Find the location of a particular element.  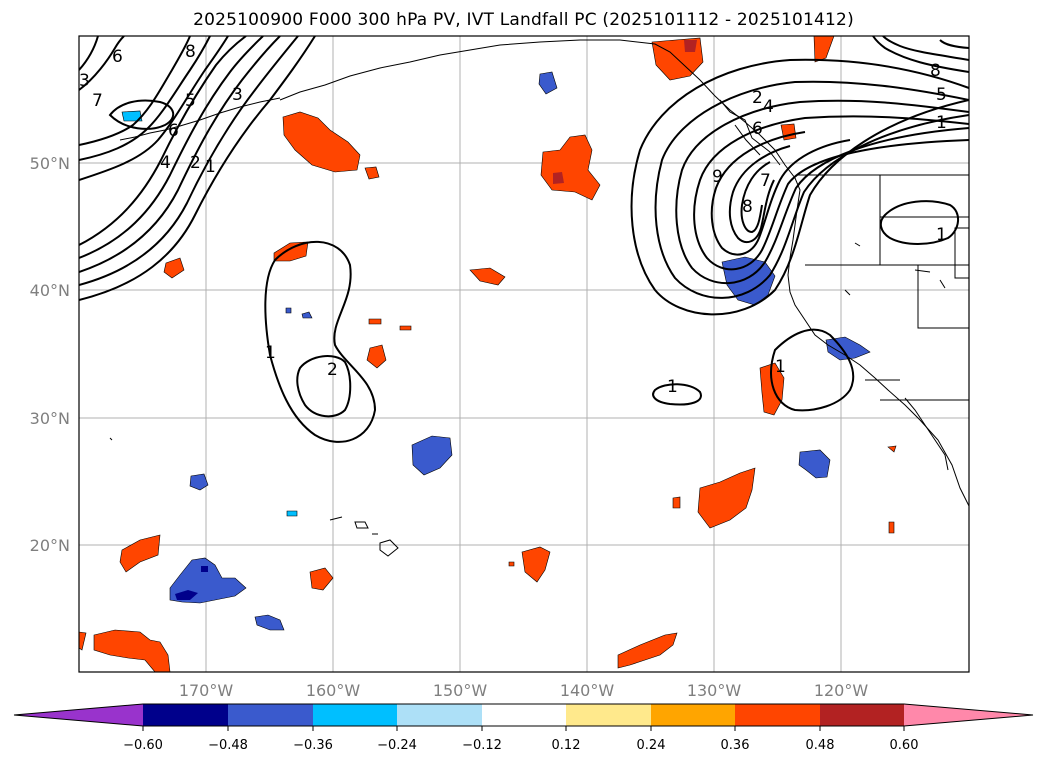

colorbar-tick-label: −0.24 is located at coordinates (397, 745).